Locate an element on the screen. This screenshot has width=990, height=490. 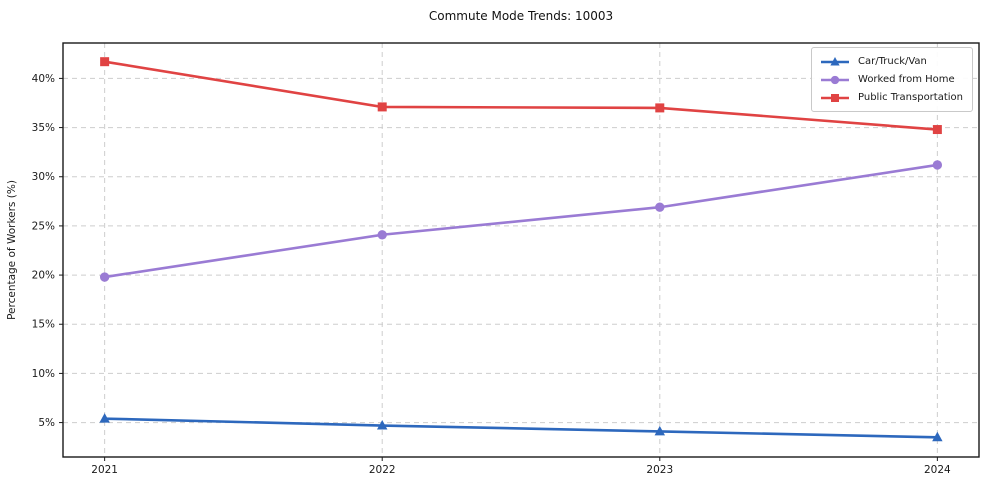
series-car-truck-van is located at coordinates (521, 427).